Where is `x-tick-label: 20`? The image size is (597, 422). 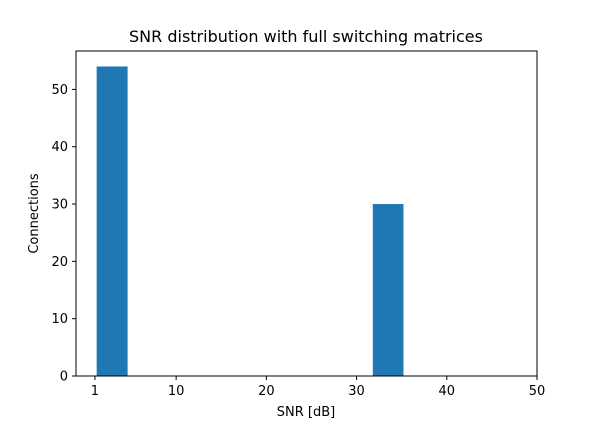 x-tick-label: 20 is located at coordinates (266, 391).